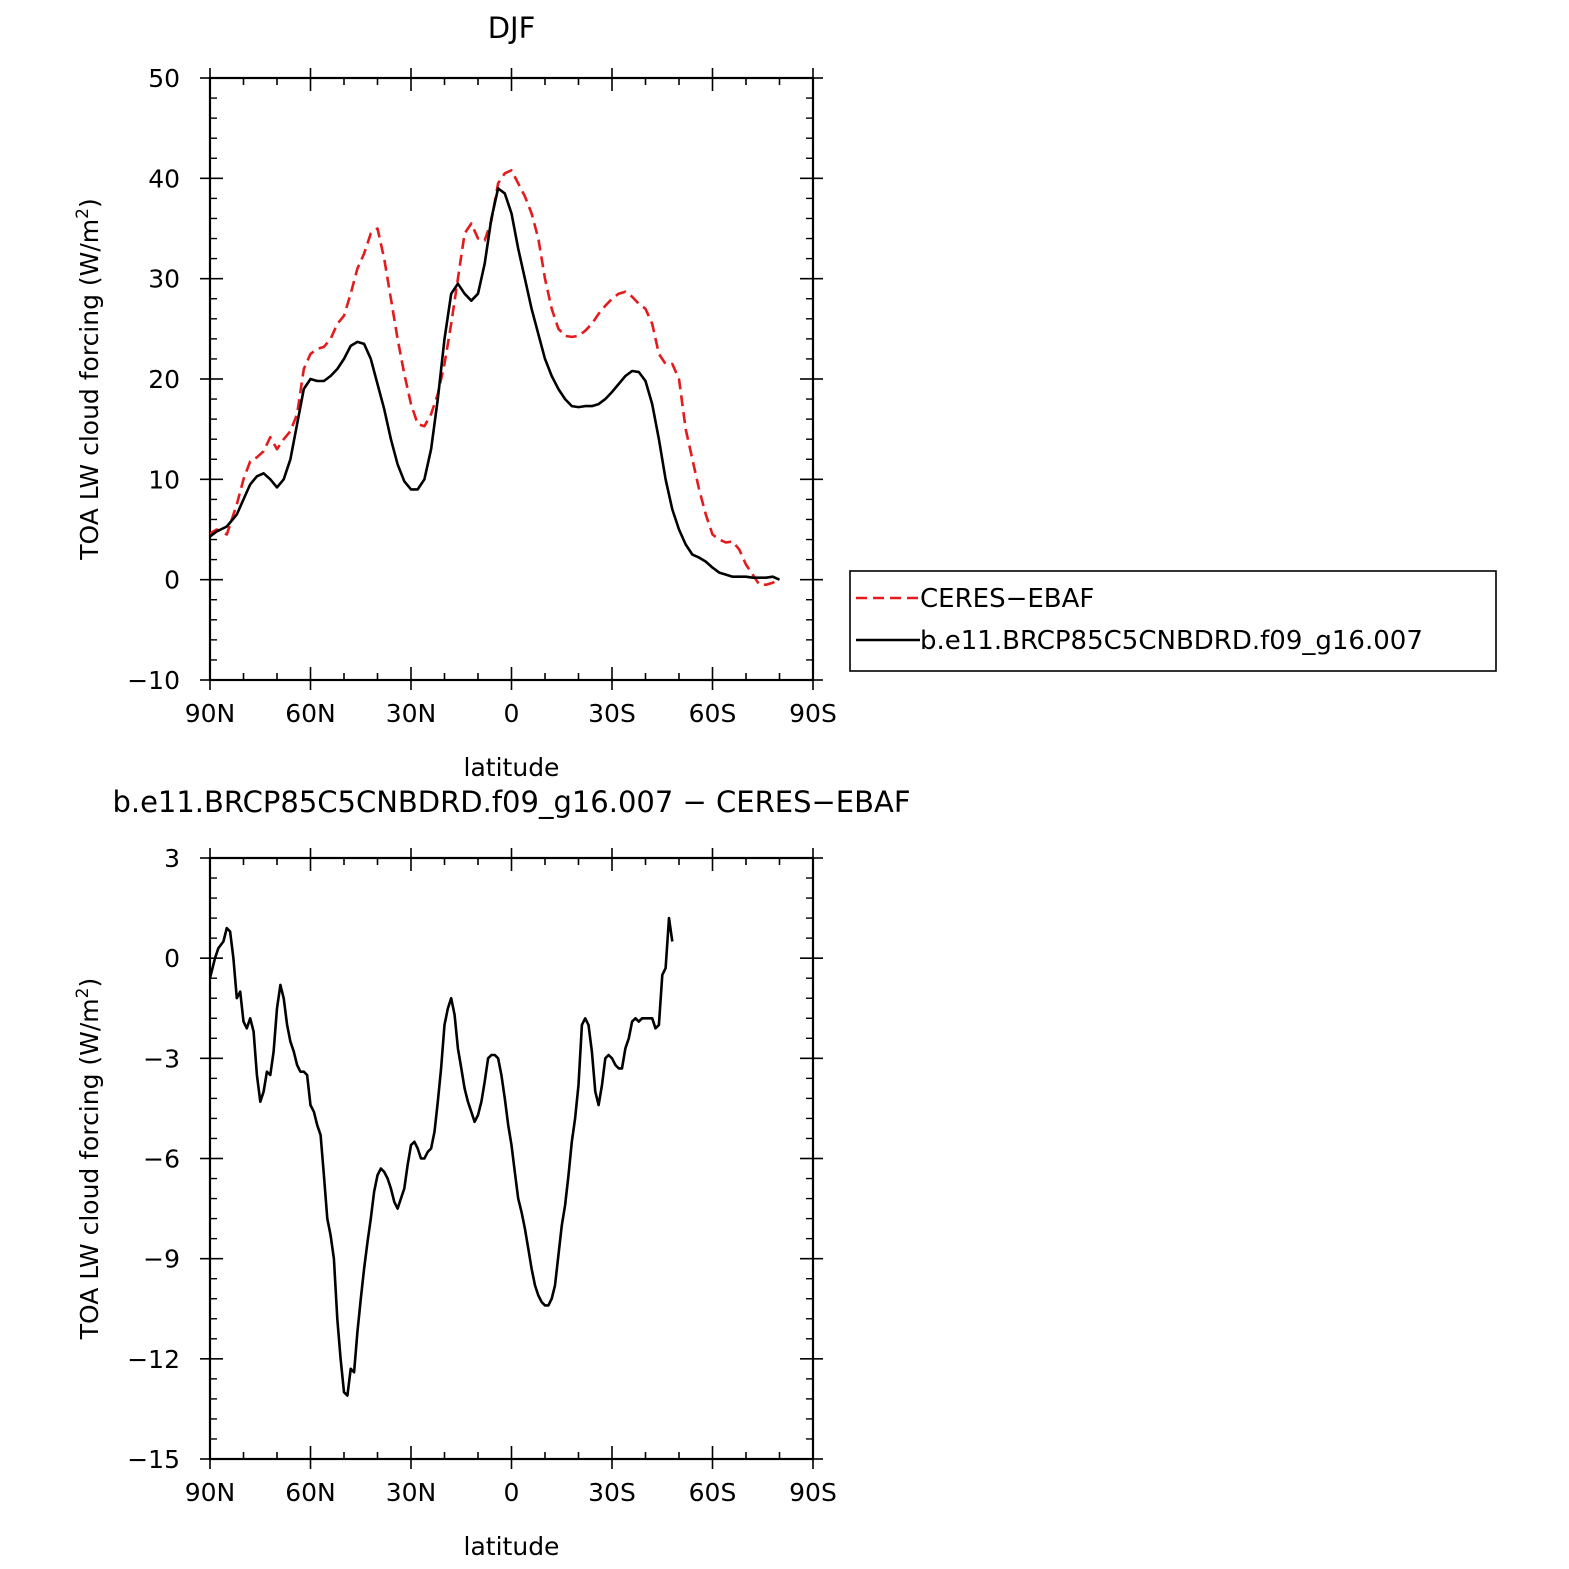 This screenshot has width=1569, height=1569. I want to click on p1-y-axis-label: TOA LW cloud forcing (W/m2), so click(88, 1159).